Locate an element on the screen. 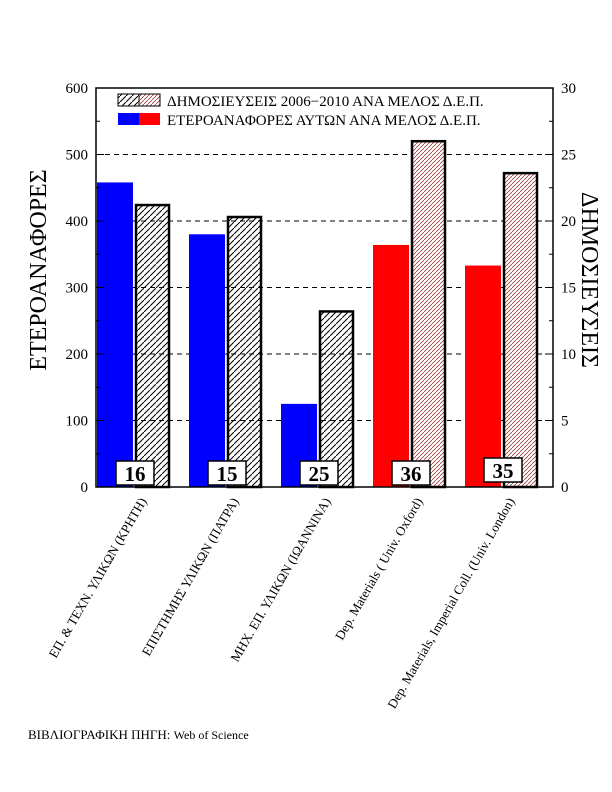  source-label: ΒΙΒΛΙΟΓΡΑΦΙΚΗ ΠΗΓΗ: is located at coordinates (99, 734).